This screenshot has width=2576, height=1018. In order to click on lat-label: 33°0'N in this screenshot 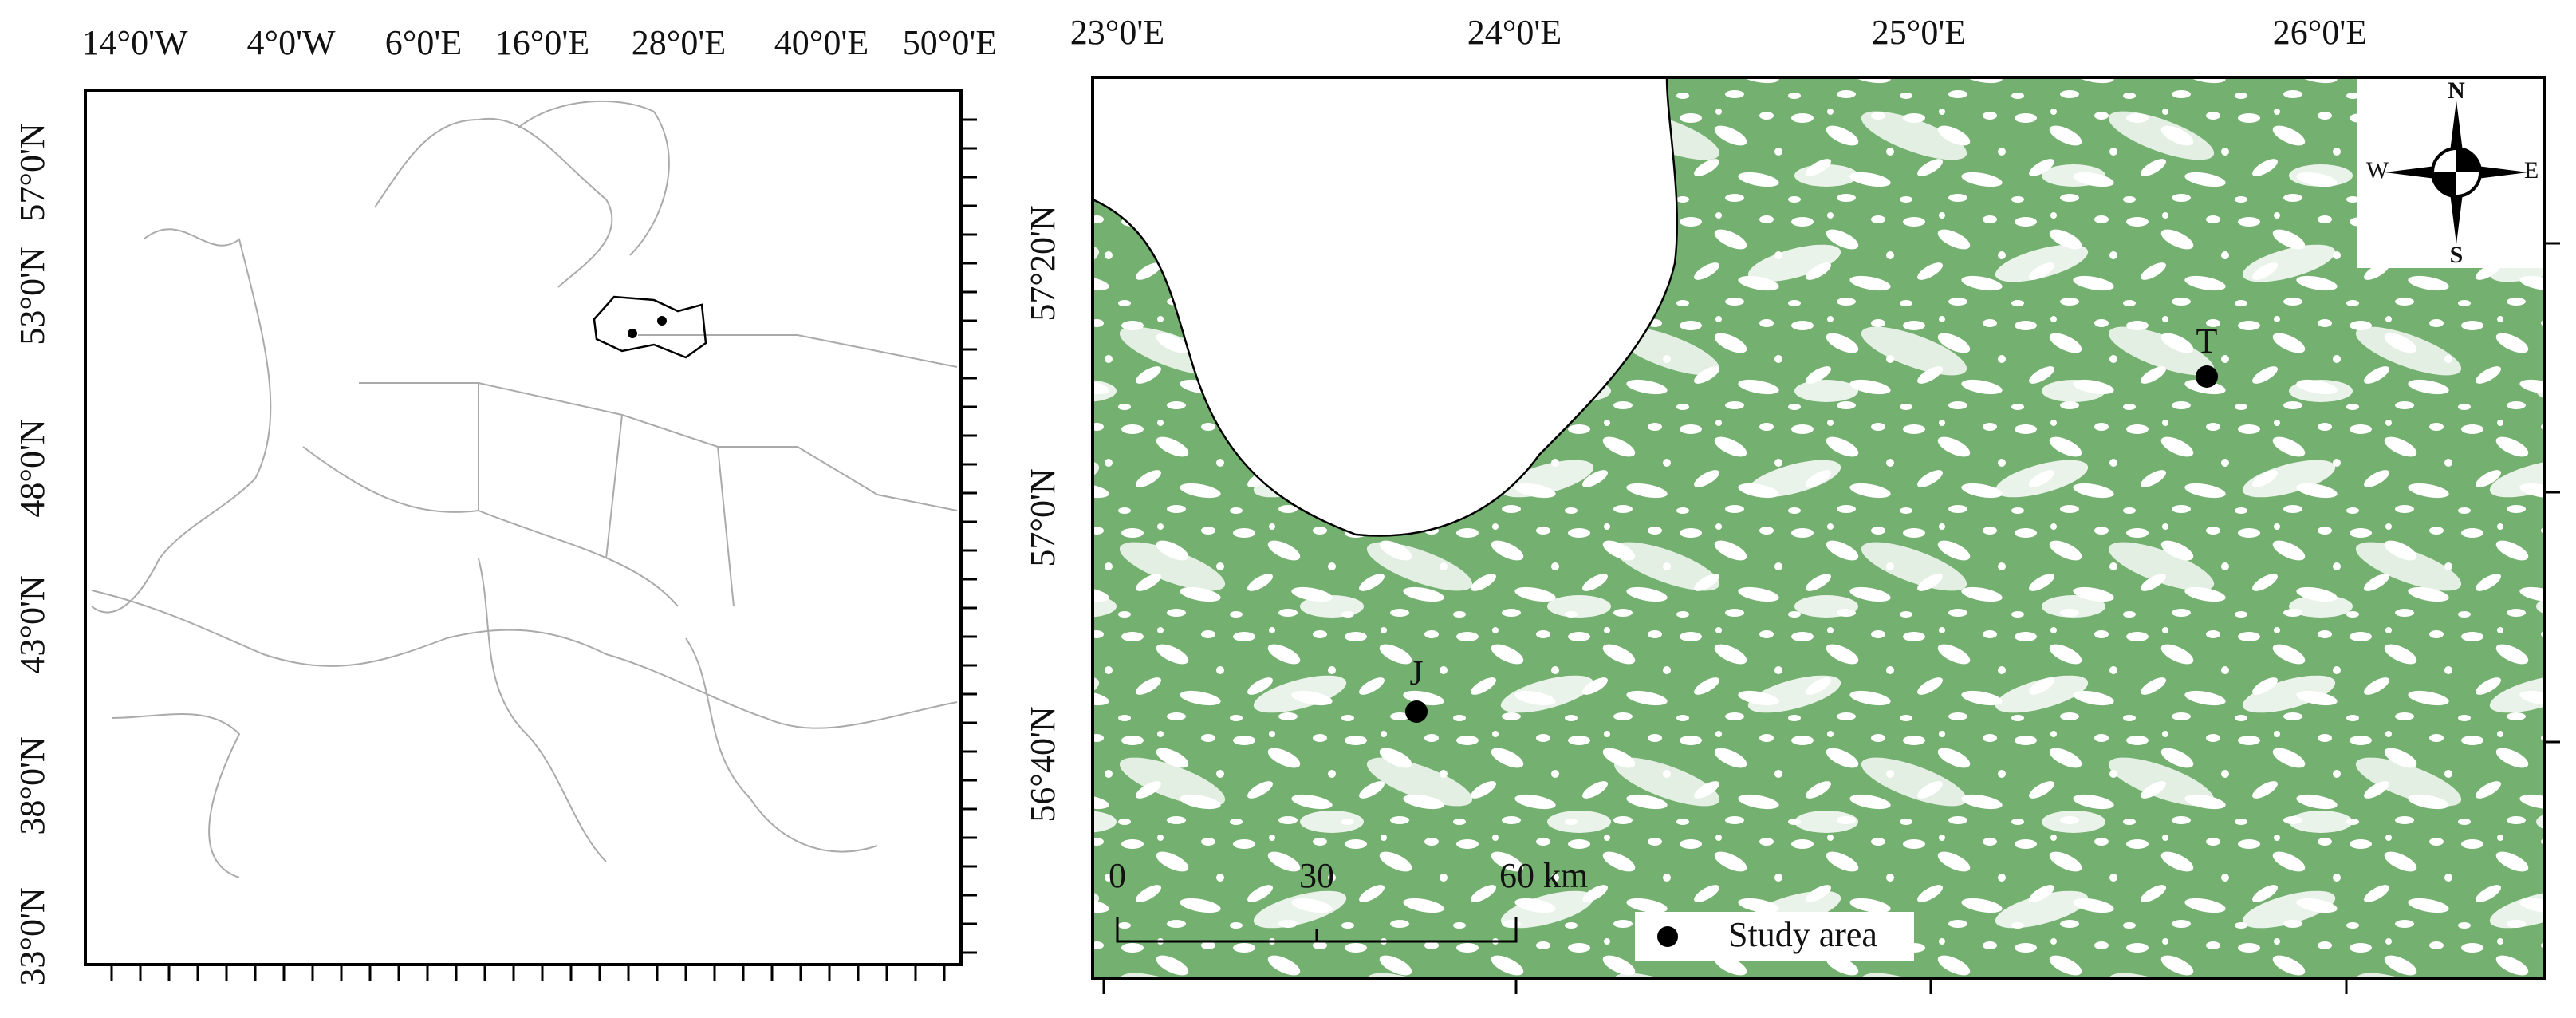, I will do `click(32, 936)`.